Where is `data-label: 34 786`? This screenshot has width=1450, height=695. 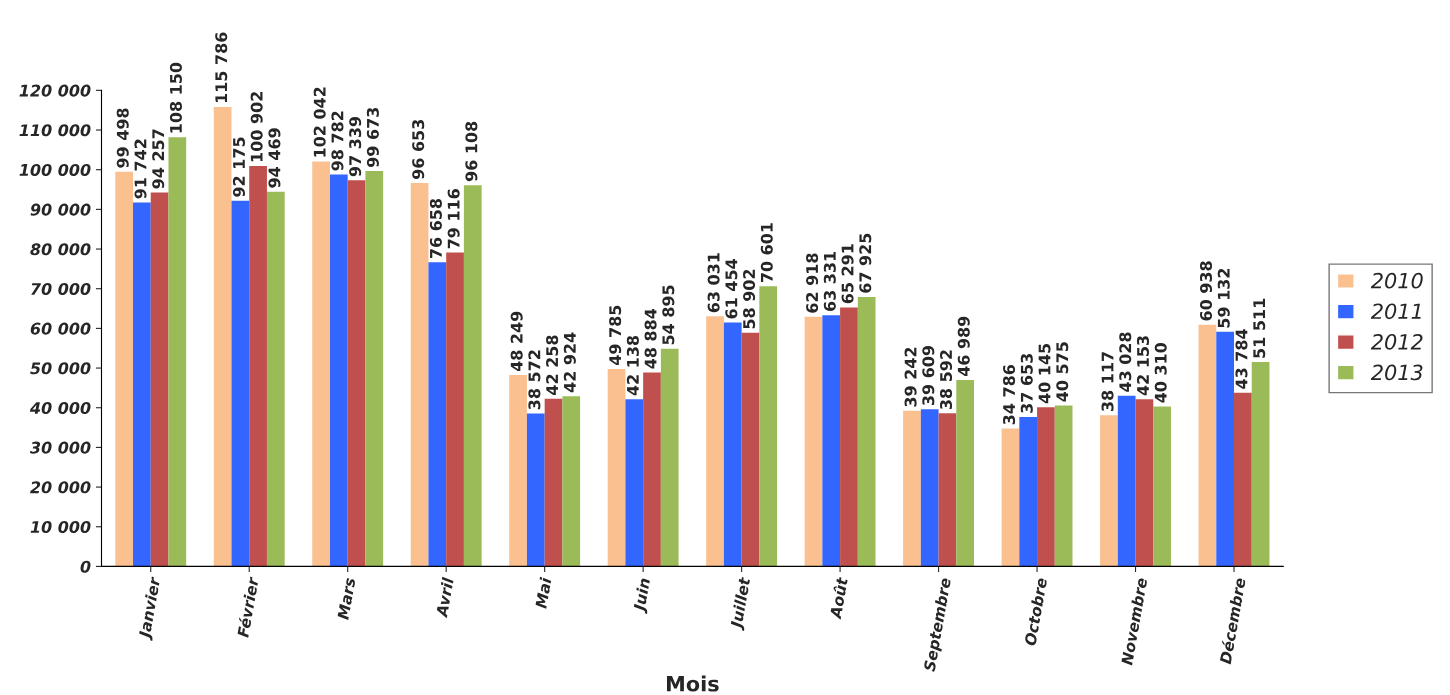 data-label: 34 786 is located at coordinates (1009, 394).